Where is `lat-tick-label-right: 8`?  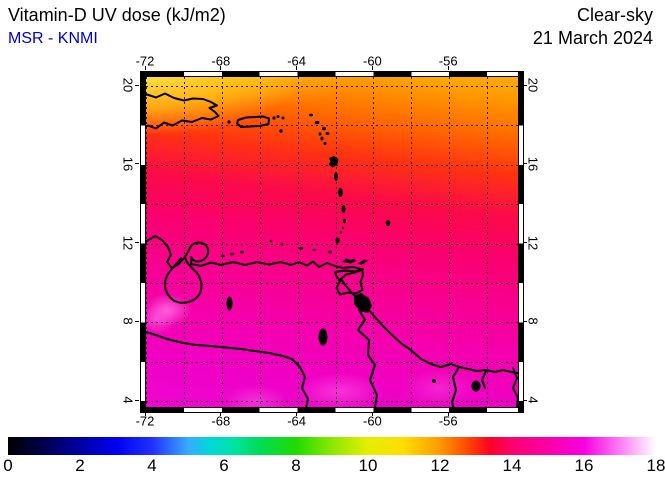 lat-tick-label-right: 8 is located at coordinates (533, 321).